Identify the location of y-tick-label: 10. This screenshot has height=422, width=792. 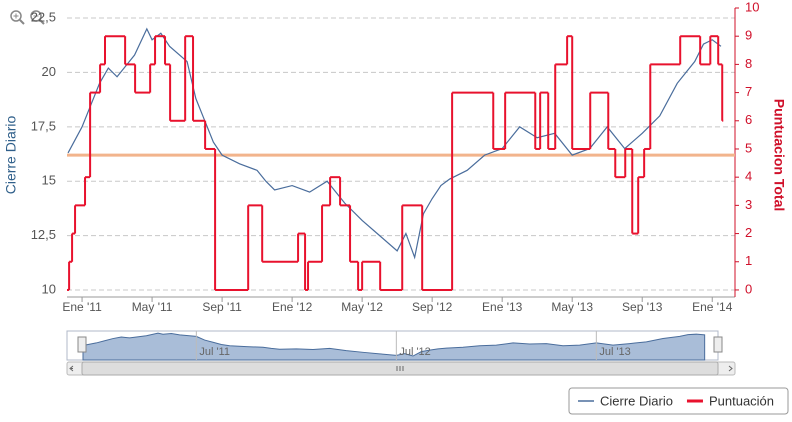
(49, 288).